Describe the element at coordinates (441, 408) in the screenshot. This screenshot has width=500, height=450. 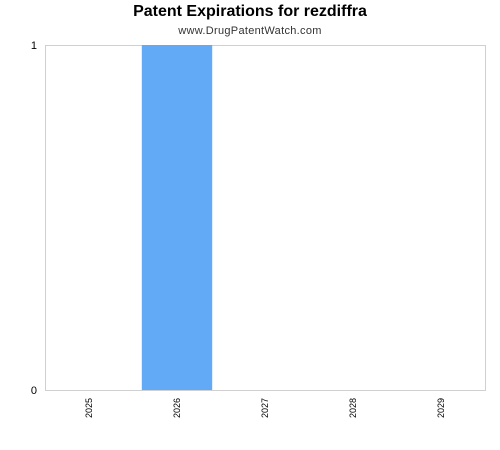
I see `x-tick-label: 2029` at that location.